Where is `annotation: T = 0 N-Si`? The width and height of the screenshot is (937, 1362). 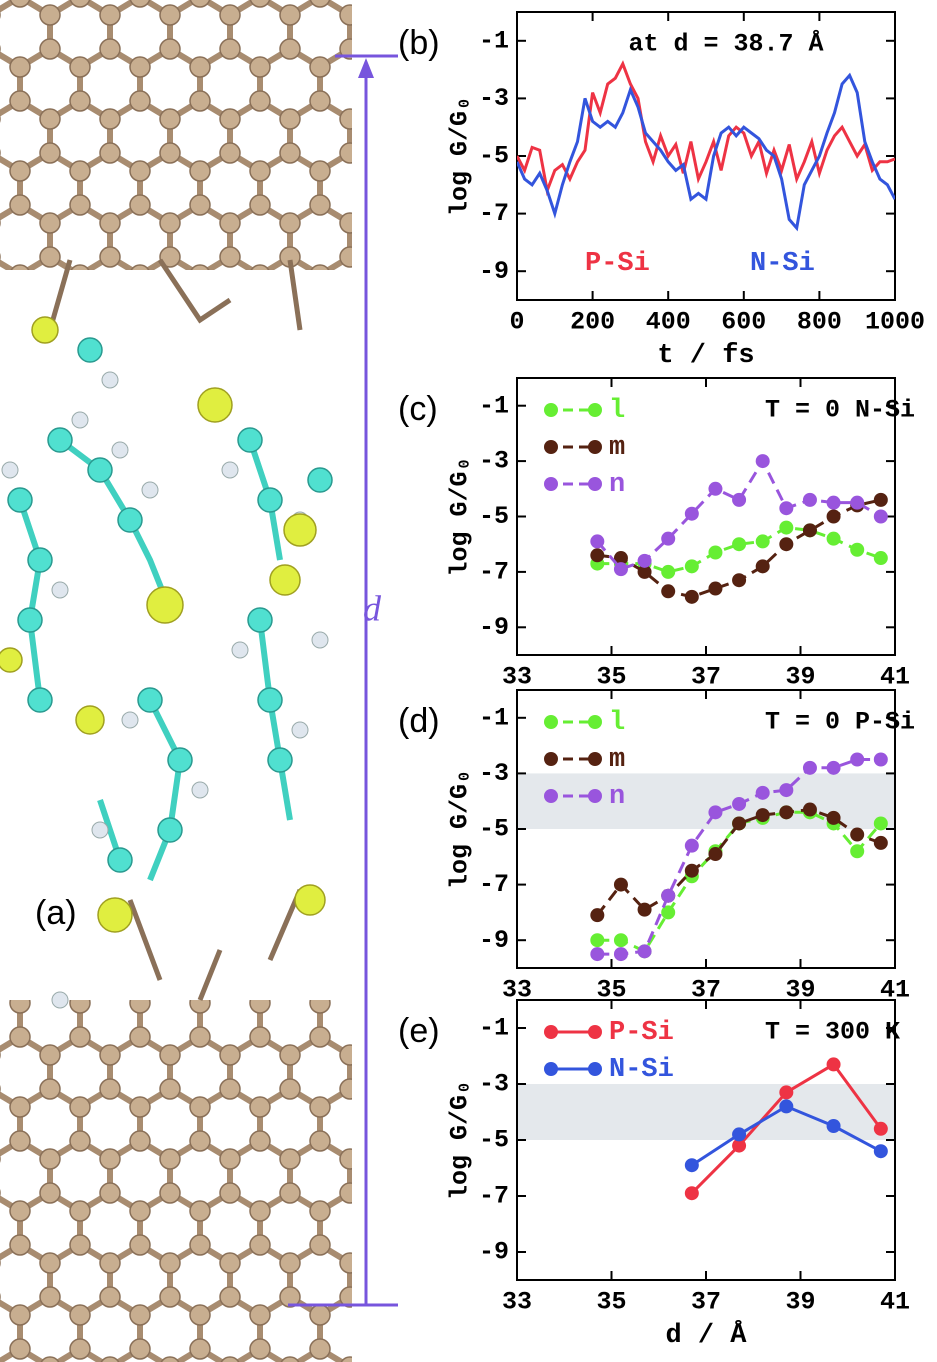
annotation: T = 0 N-Si is located at coordinates (840, 410).